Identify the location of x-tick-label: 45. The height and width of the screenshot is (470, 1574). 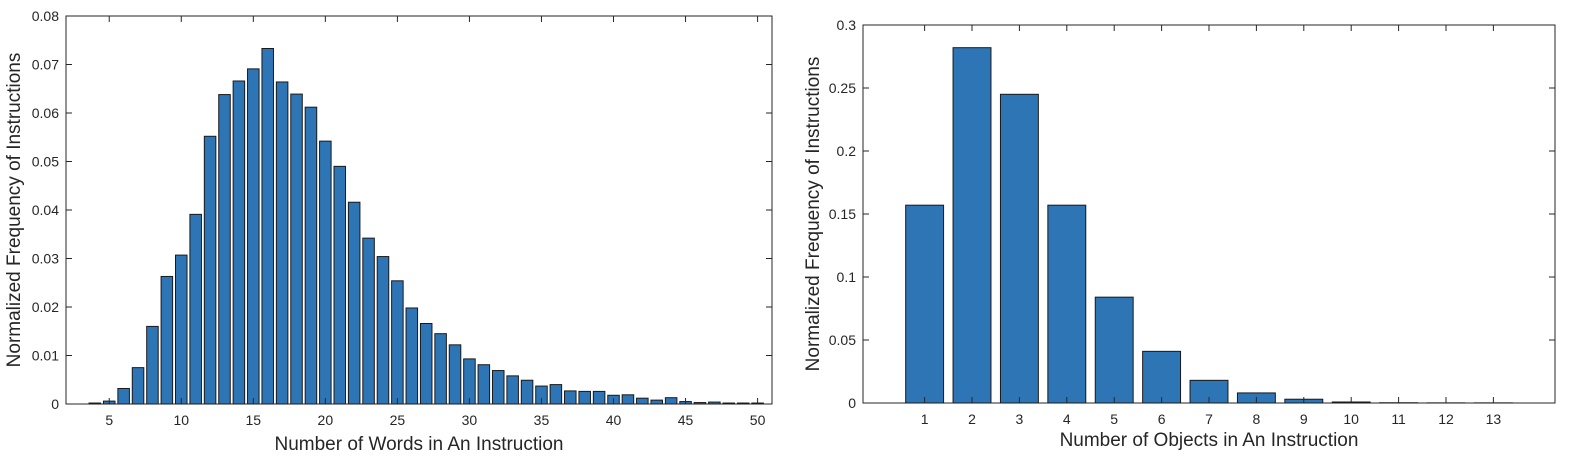
(686, 420).